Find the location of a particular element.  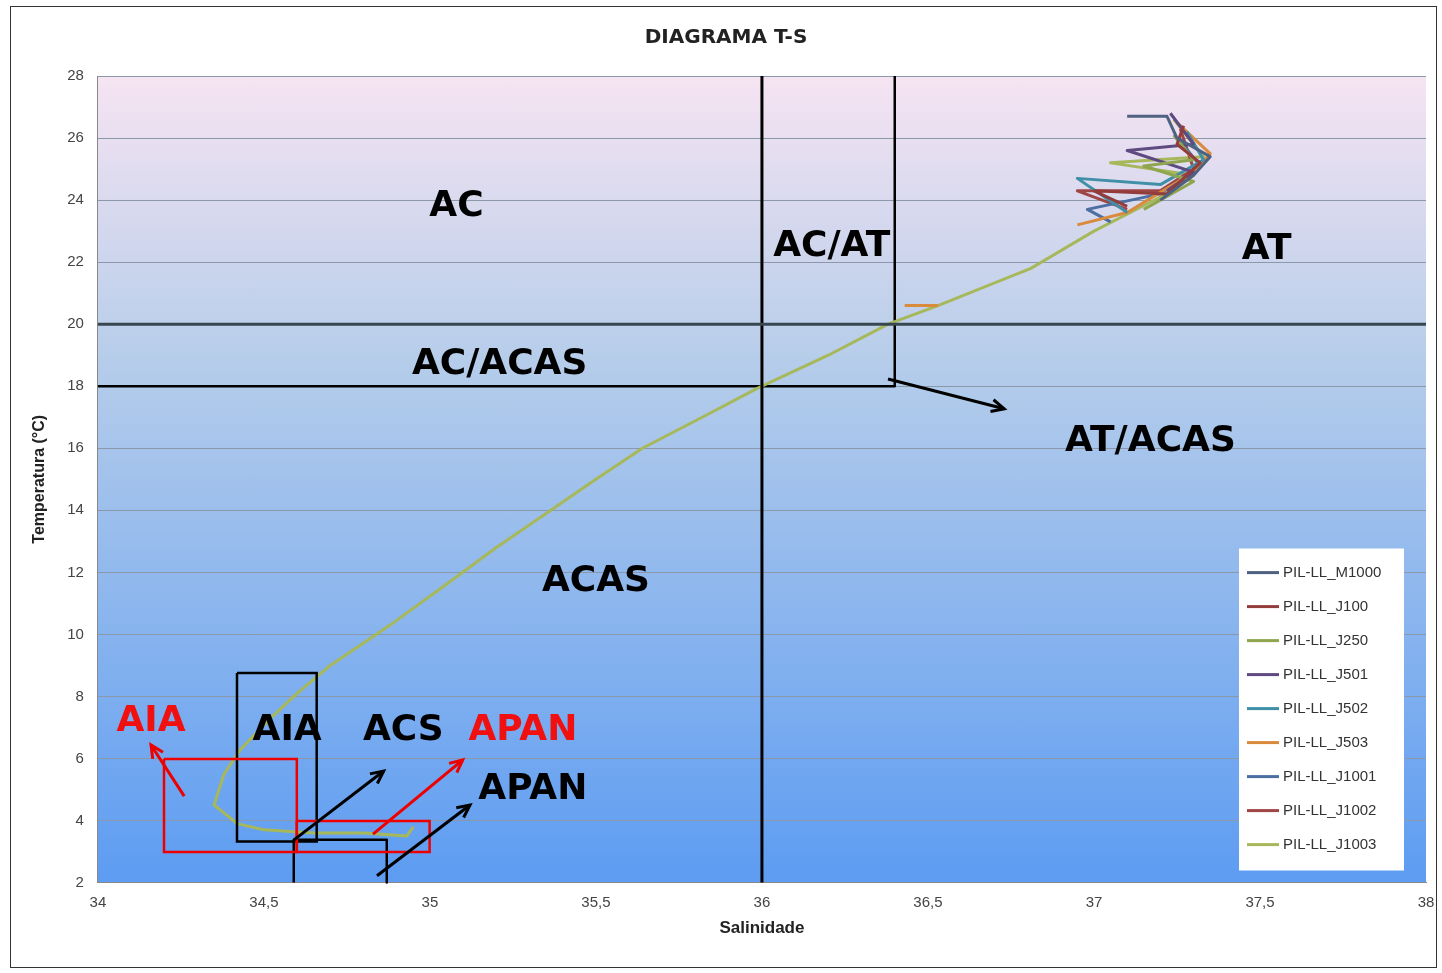

annotation: AC/ACAS is located at coordinates (499, 361).